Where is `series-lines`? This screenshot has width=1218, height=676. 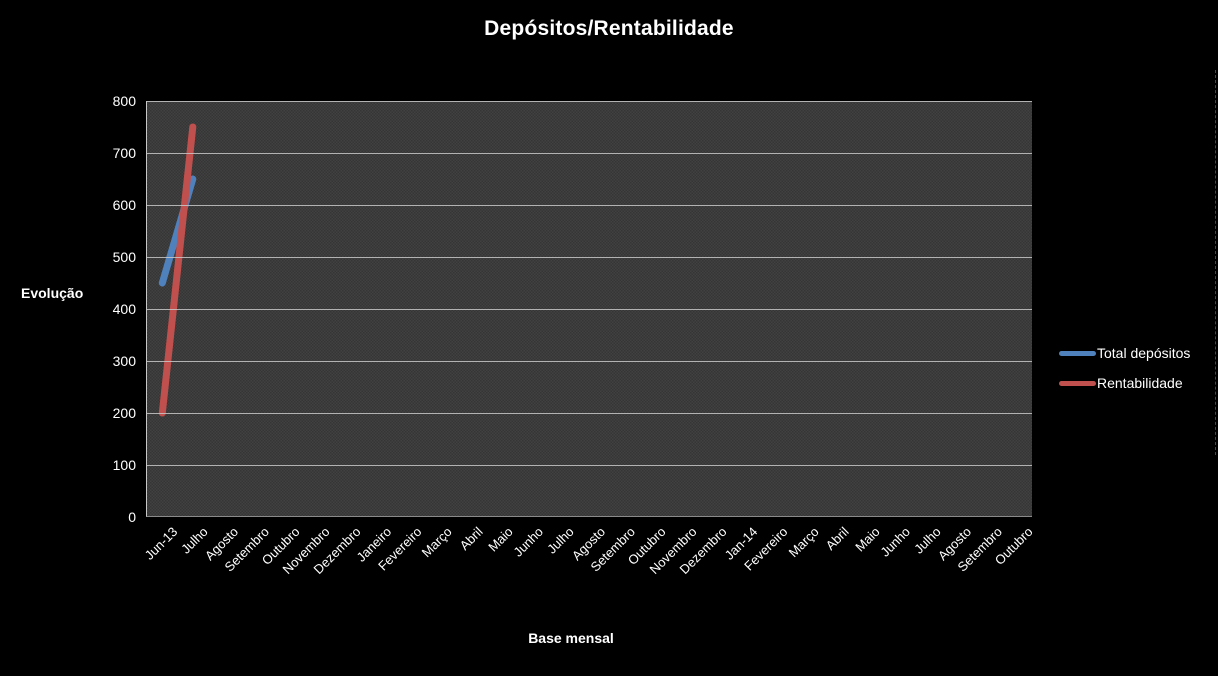
series-lines is located at coordinates (177, 270).